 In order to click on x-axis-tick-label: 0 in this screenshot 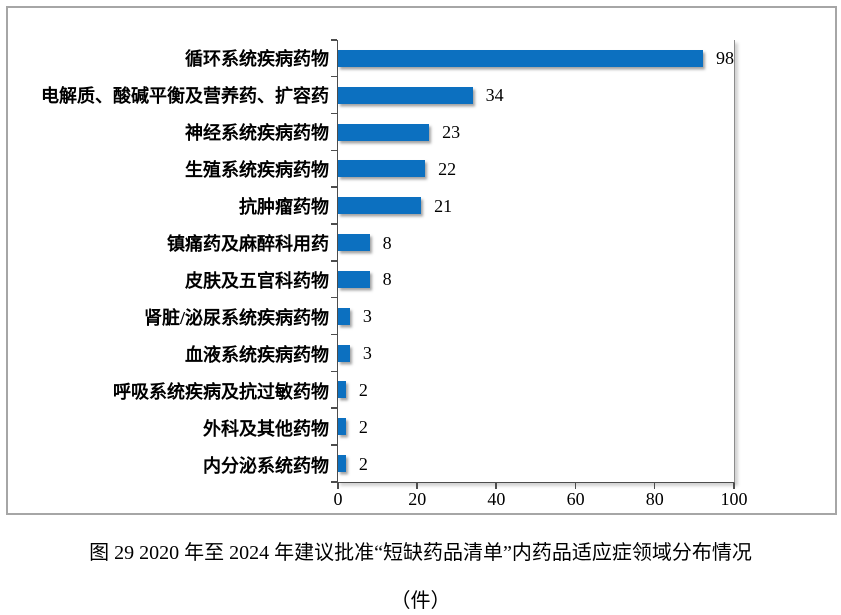, I will do `click(338, 499)`.